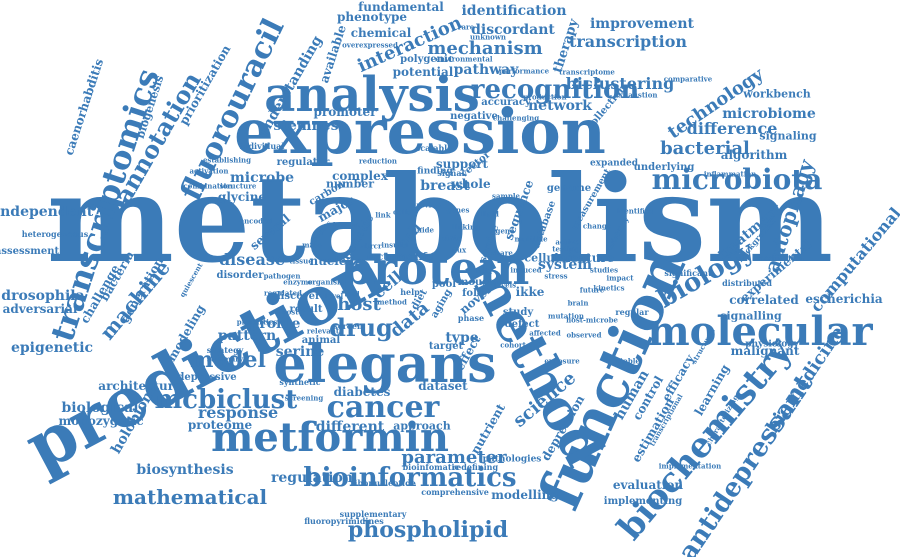  What do you see at coordinates (298, 282) in the screenshot?
I see `cloud-word: enzyme` at bounding box center [298, 282].